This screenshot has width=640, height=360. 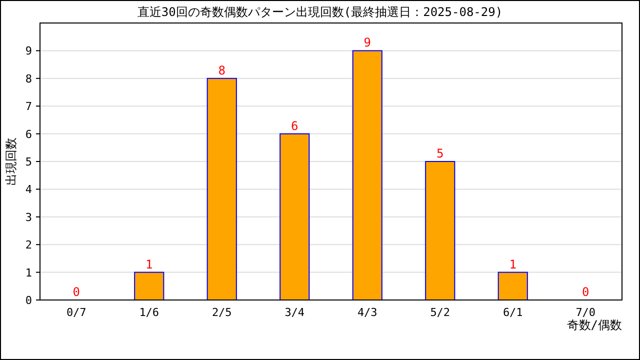 What do you see at coordinates (28, 134) in the screenshot?
I see `y-tick-label: 6` at bounding box center [28, 134].